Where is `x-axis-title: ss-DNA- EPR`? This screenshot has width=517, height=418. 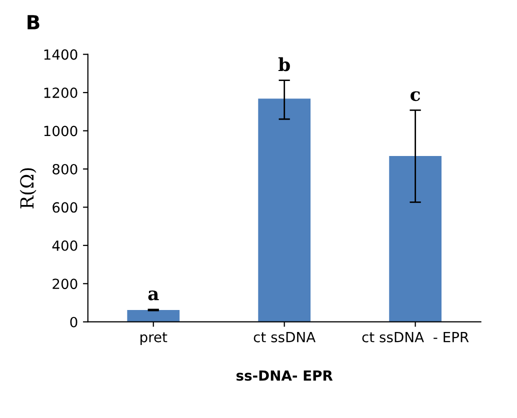 x-axis-title: ss-DNA- EPR is located at coordinates (284, 375).